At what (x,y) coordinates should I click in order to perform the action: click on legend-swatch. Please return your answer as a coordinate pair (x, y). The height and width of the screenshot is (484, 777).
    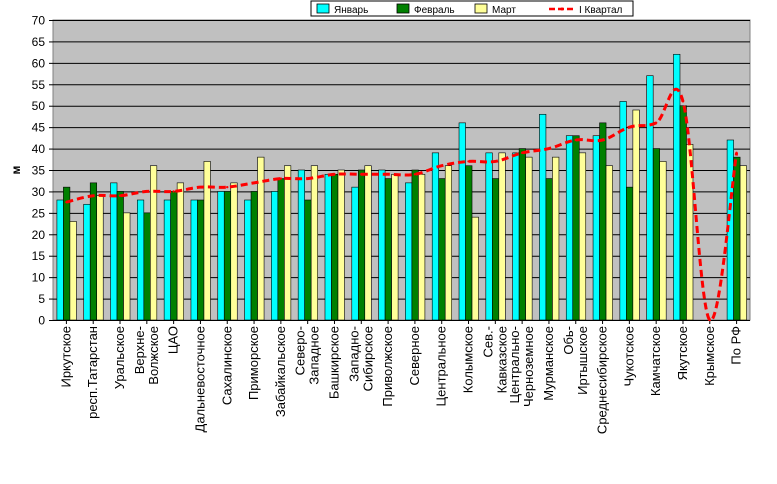
    Looking at the image, I should click on (323, 8).